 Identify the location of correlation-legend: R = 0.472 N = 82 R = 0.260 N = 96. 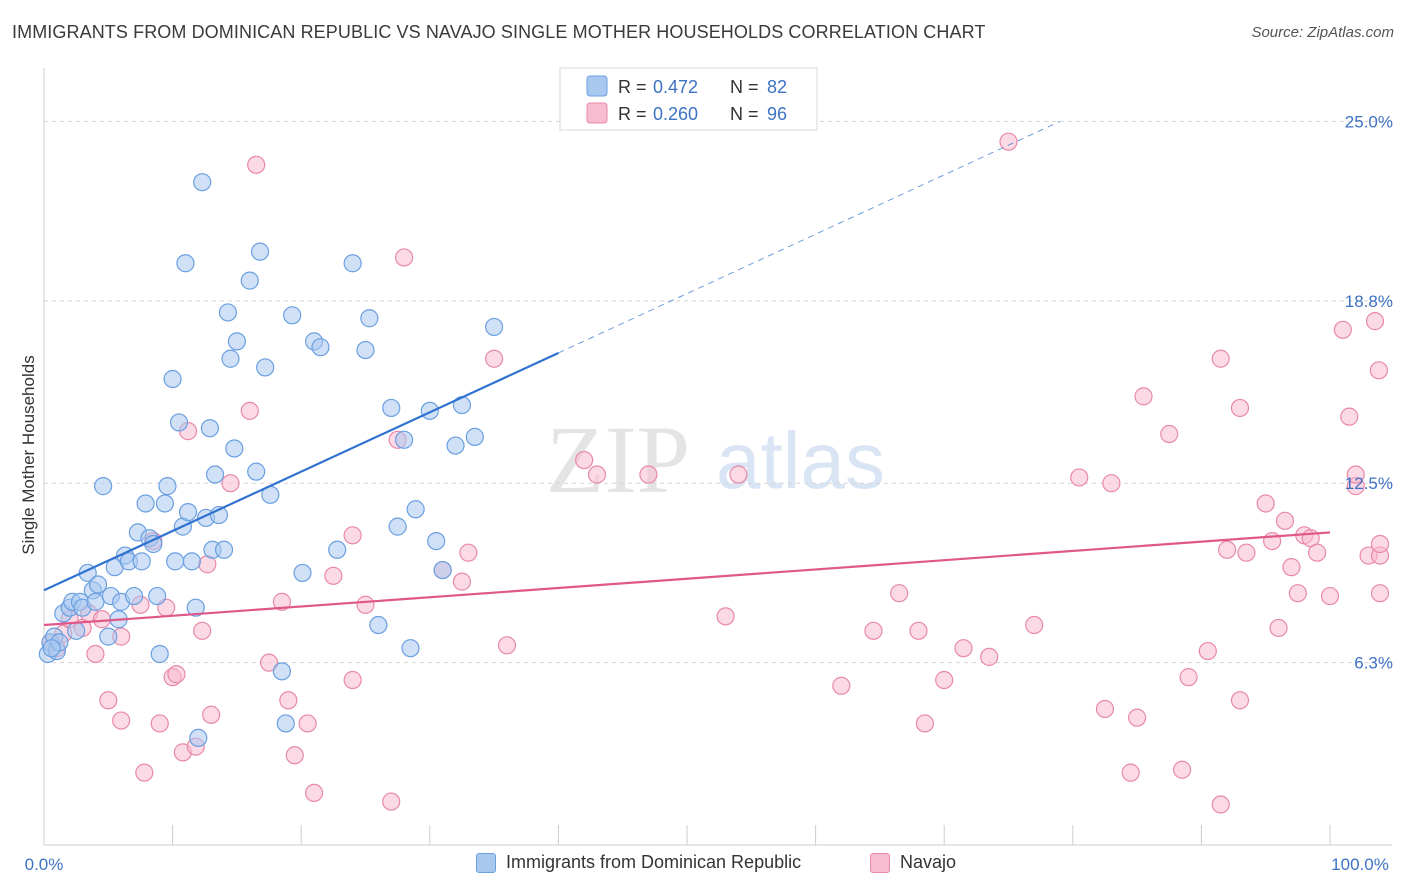
(688, 99).